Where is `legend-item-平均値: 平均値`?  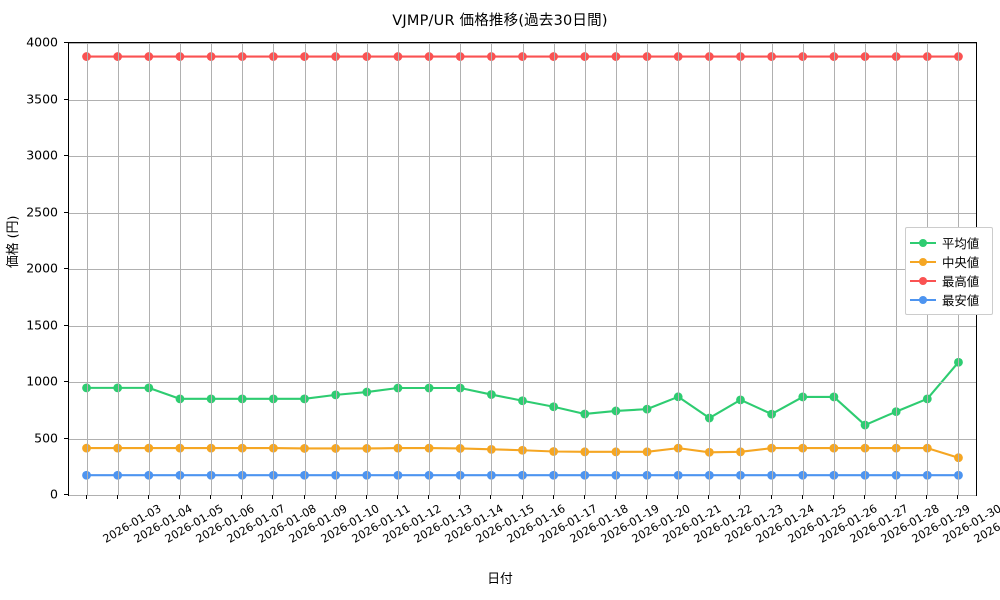
legend-item-平均値: 平均値 is located at coordinates (948, 242).